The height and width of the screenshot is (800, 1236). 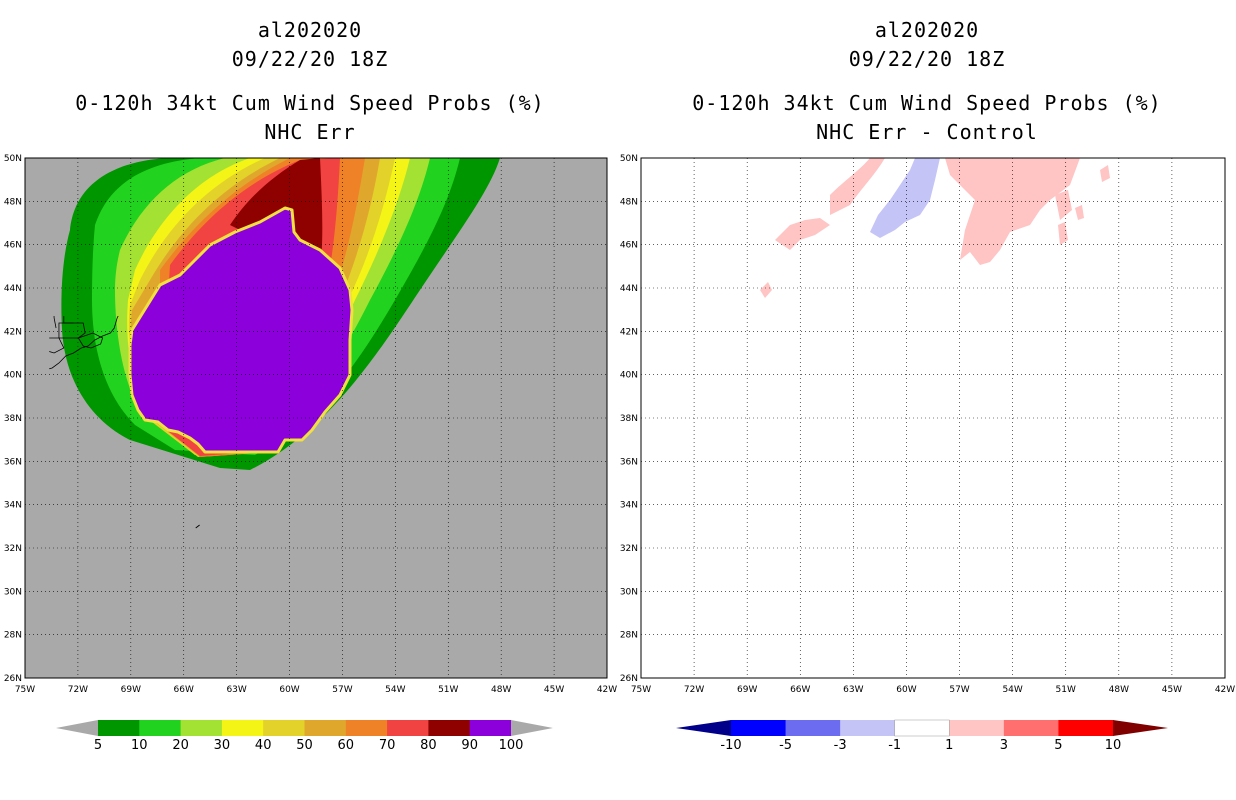 I want to click on colorbar-label: 70, so click(x=387, y=745).